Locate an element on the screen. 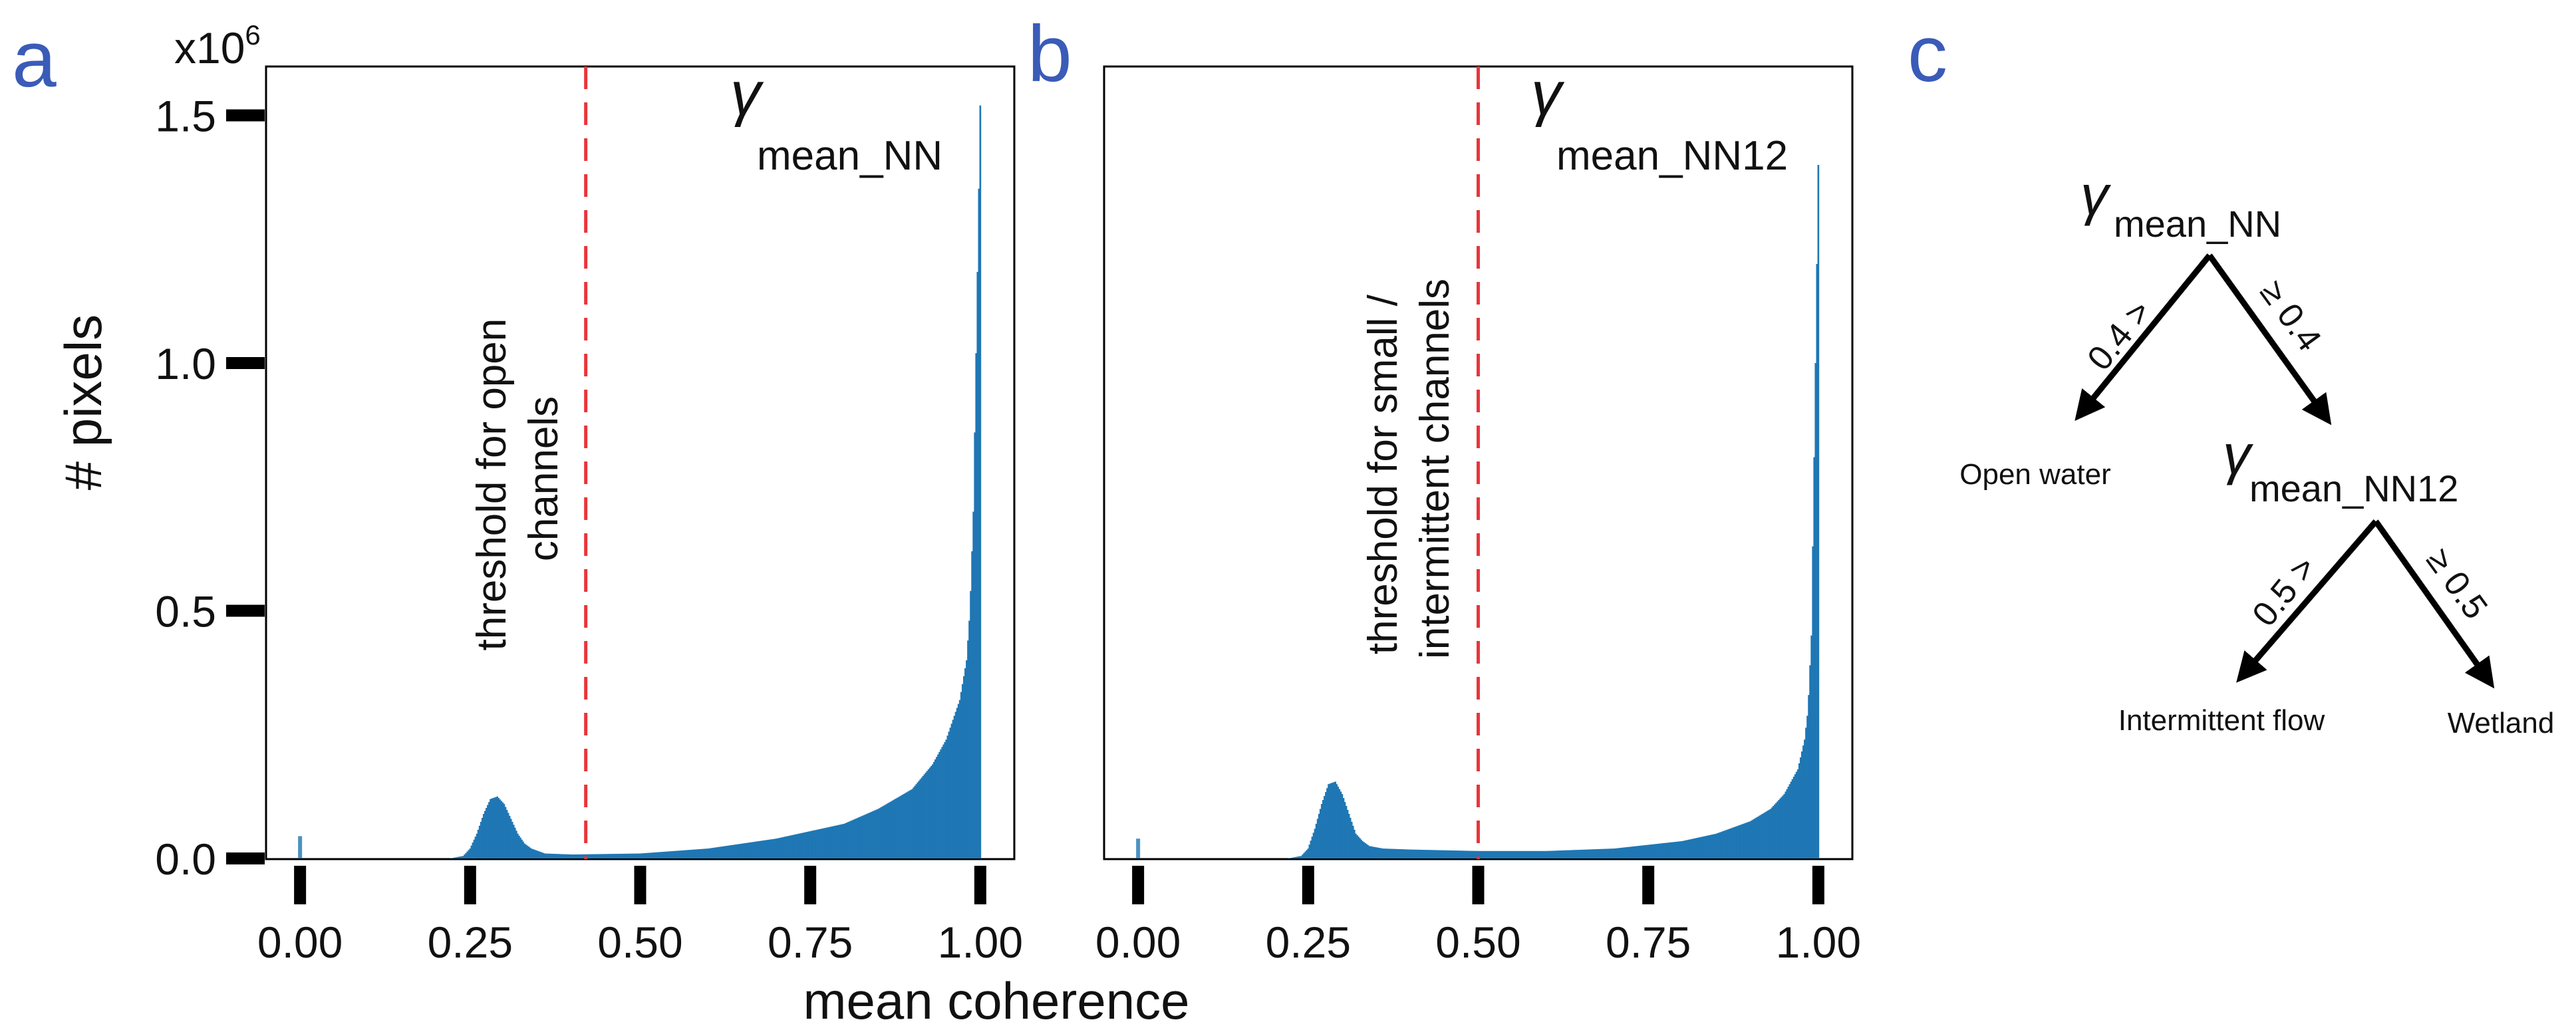 Image resolution: width=2576 pixels, height=1034 pixels. y-tick-label: 0.0 is located at coordinates (185, 859).